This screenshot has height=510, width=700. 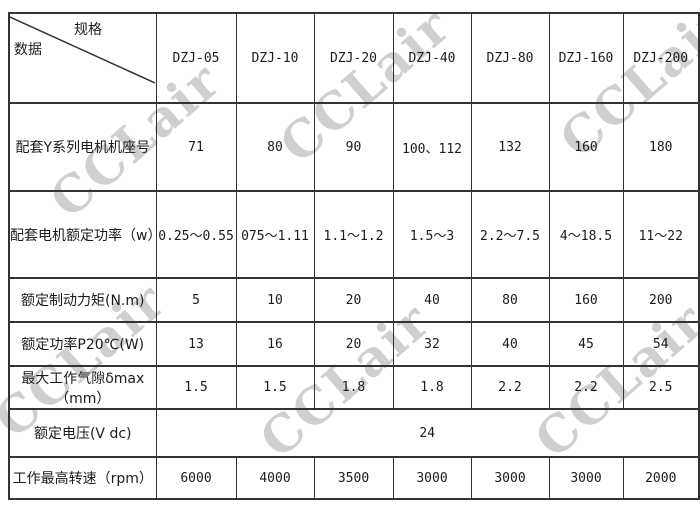 What do you see at coordinates (82, 433) in the screenshot?
I see `row-label-rated-voltage: 额定电压(V dc)` at bounding box center [82, 433].